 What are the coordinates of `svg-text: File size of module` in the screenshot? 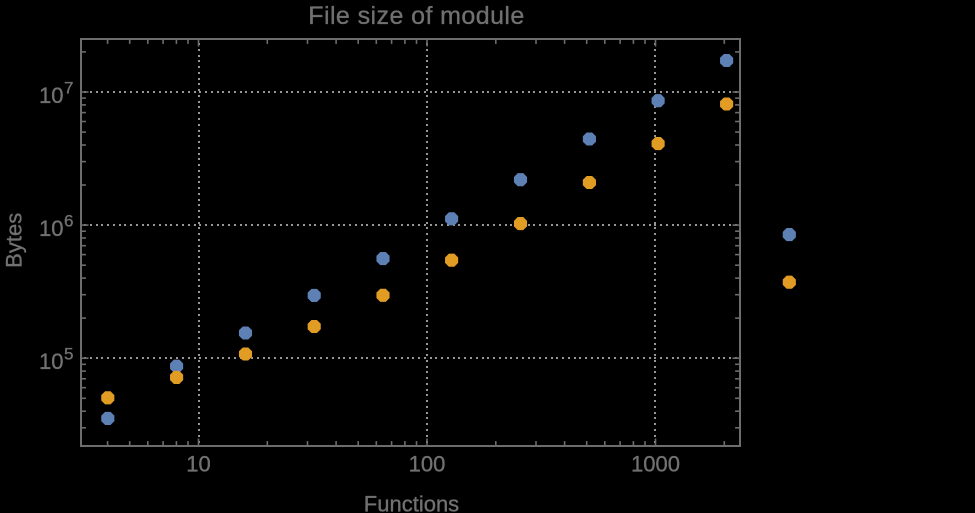 It's located at (416, 16).